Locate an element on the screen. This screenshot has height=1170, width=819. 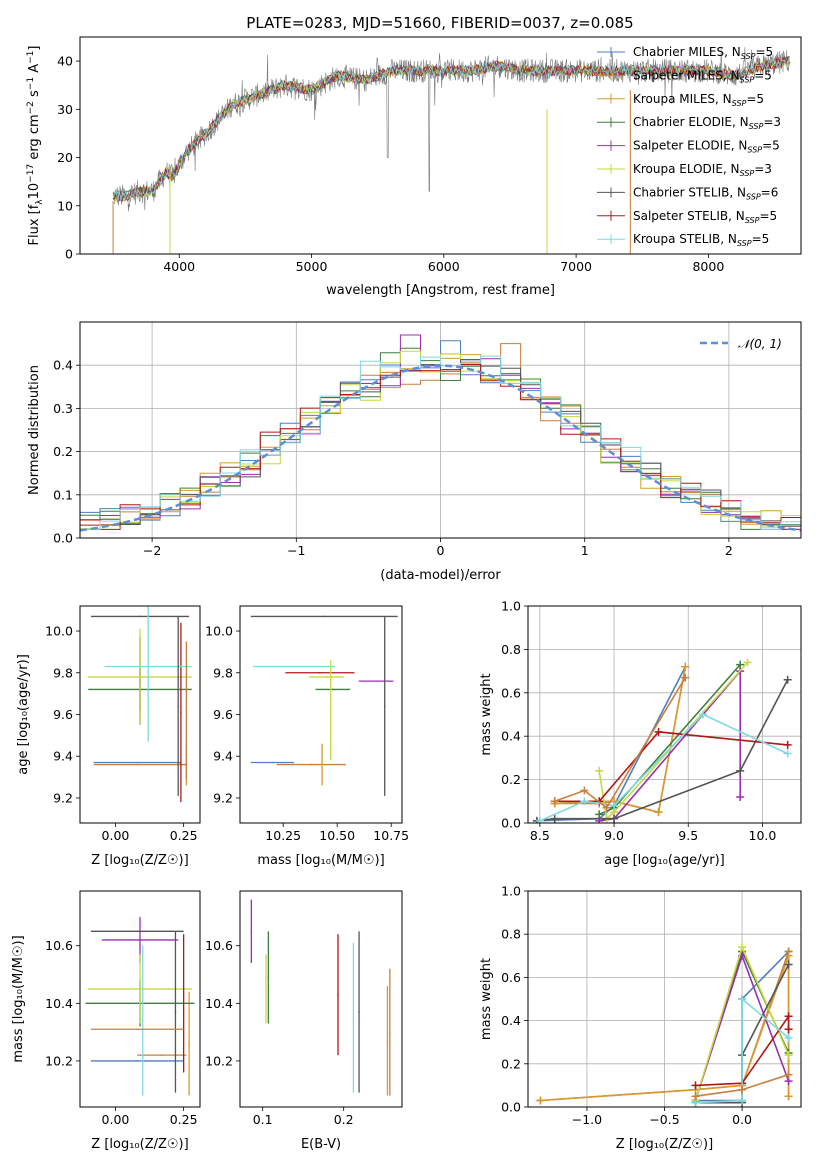
y-tick-label: 10.4 is located at coordinates (219, 1003).